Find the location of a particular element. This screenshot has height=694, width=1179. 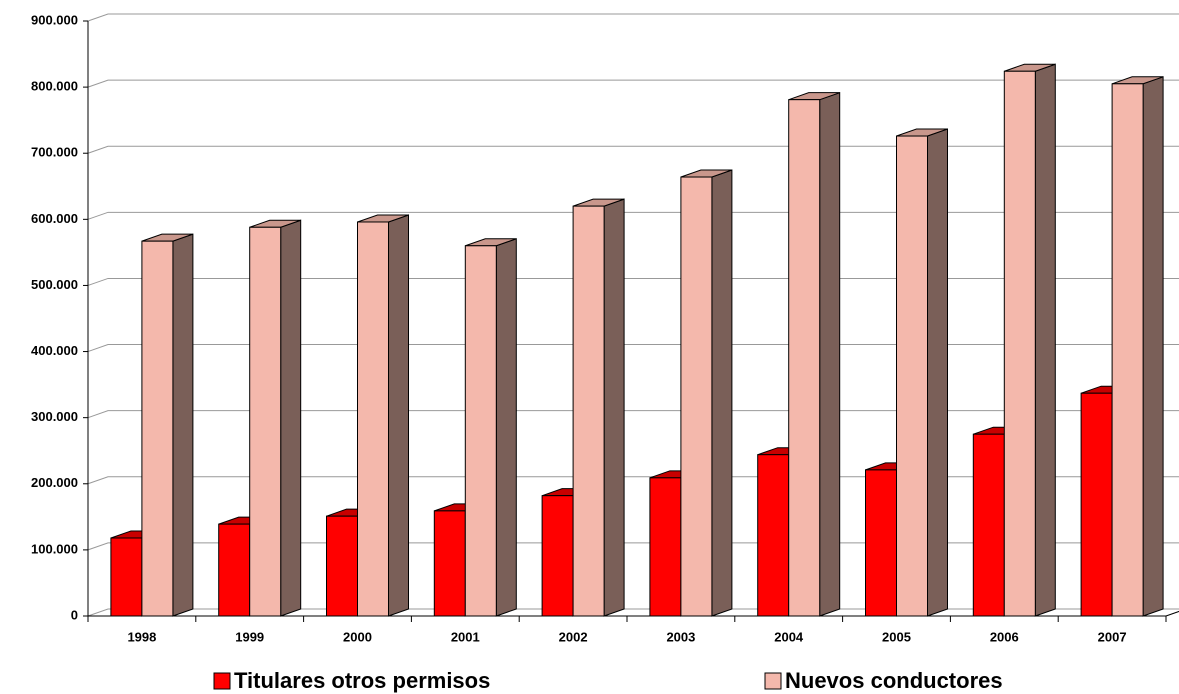

y-tick-label: 700.000 is located at coordinates (54, 152).